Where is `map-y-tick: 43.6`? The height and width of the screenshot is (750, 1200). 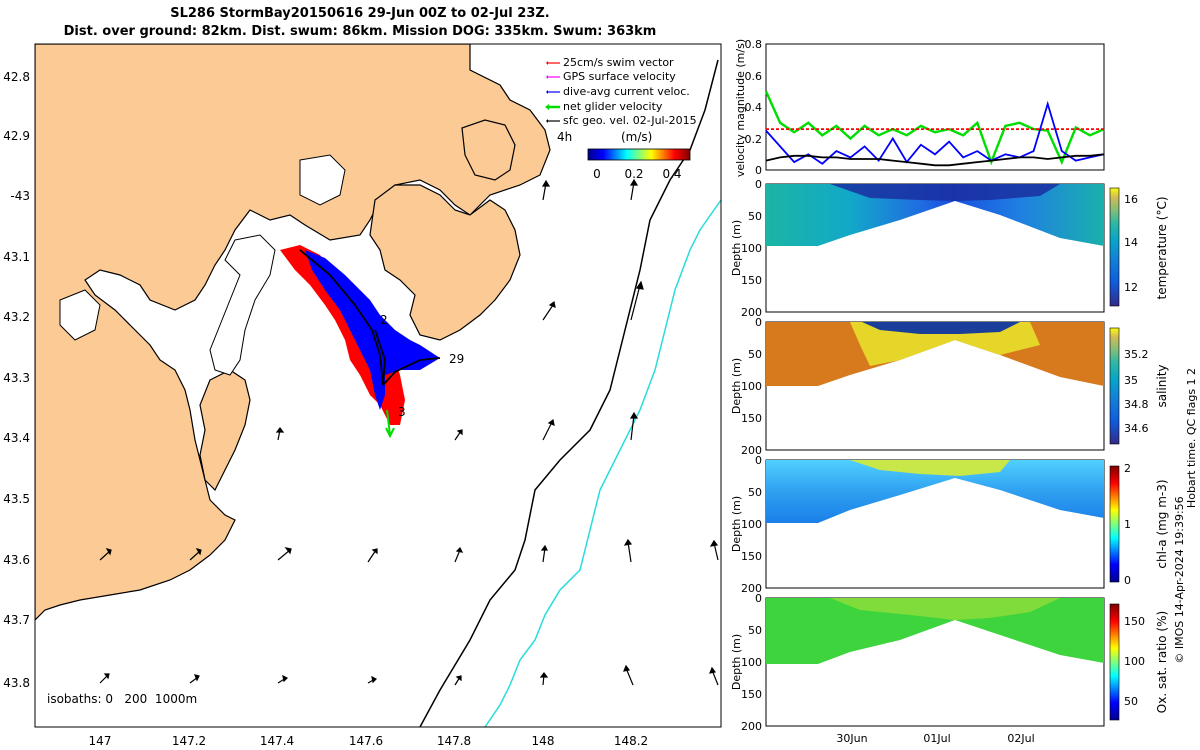 map-y-tick: 43.6 is located at coordinates (16, 560).